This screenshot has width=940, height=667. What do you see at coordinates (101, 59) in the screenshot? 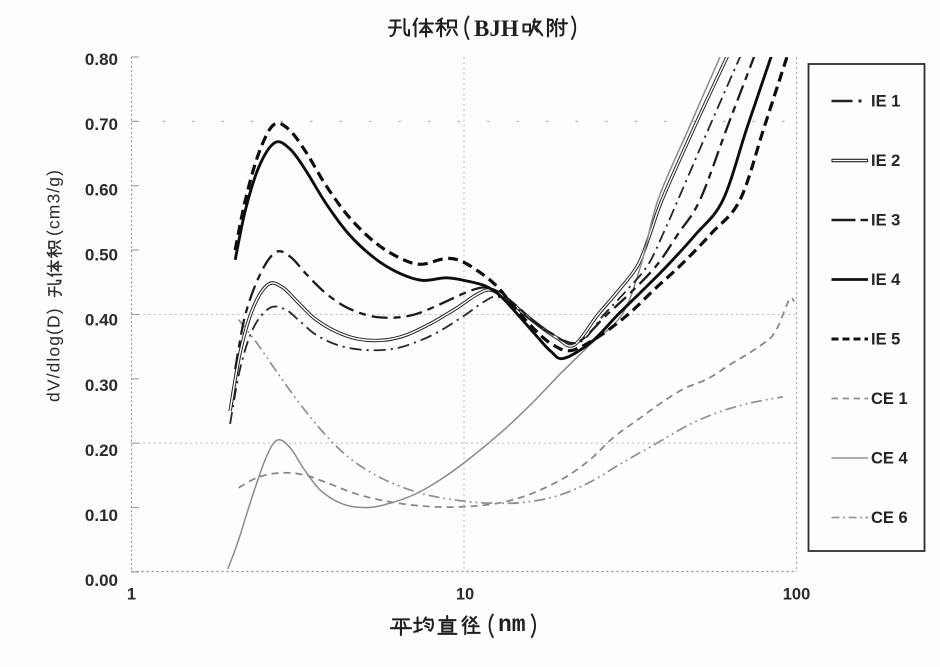
I see `svg-text: 0.80` at bounding box center [101, 59].